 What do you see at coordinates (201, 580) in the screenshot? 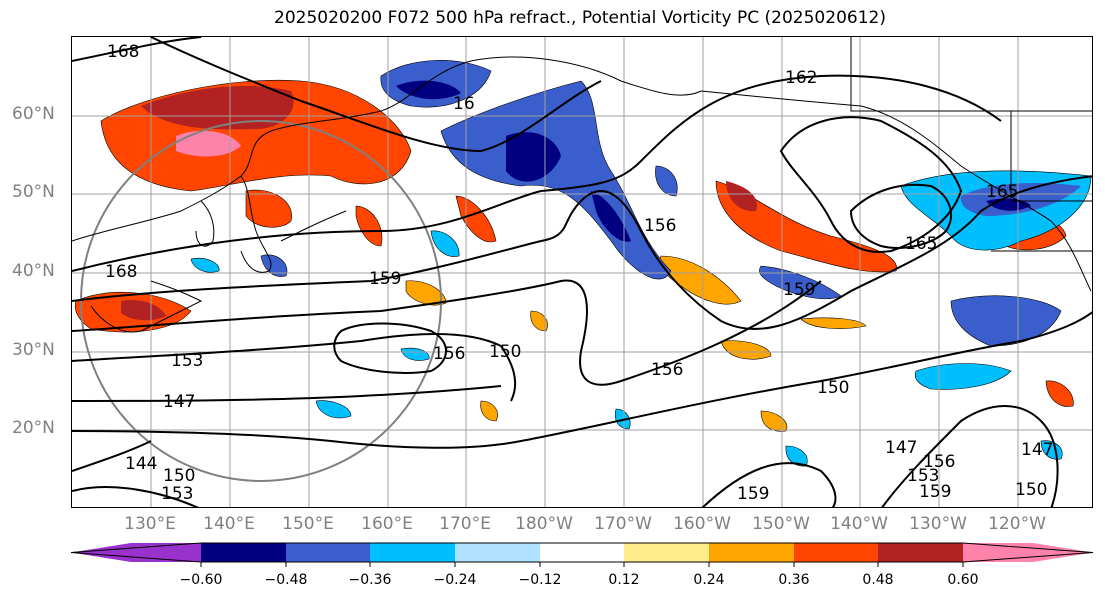
I see `colorbar-tick-label: −0.60` at bounding box center [201, 580].